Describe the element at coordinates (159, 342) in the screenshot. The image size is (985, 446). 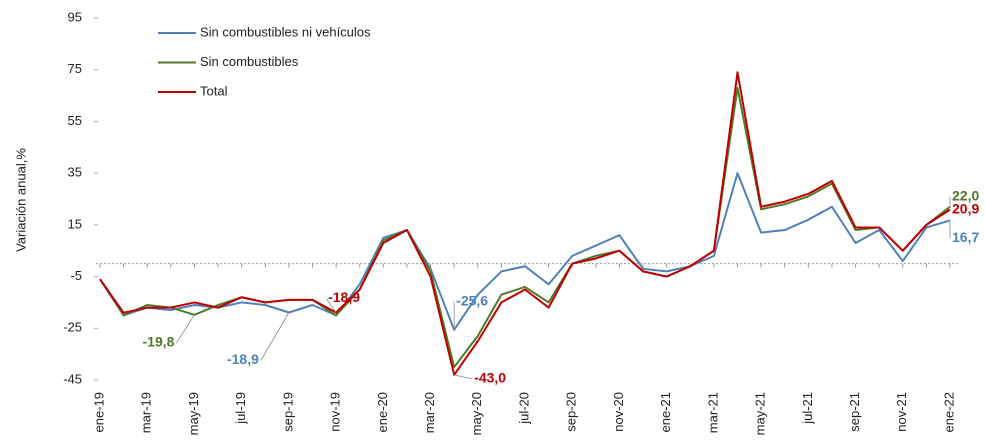
I see `data-label: -19,8` at that location.